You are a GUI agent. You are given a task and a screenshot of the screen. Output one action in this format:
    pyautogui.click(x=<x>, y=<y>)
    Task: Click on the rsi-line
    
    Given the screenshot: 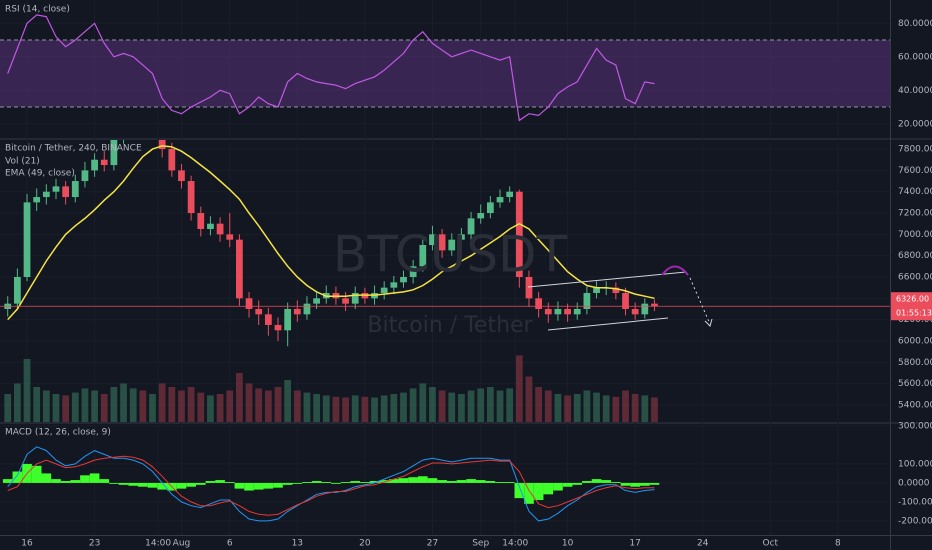 What is the action you would take?
    pyautogui.click(x=331, y=68)
    